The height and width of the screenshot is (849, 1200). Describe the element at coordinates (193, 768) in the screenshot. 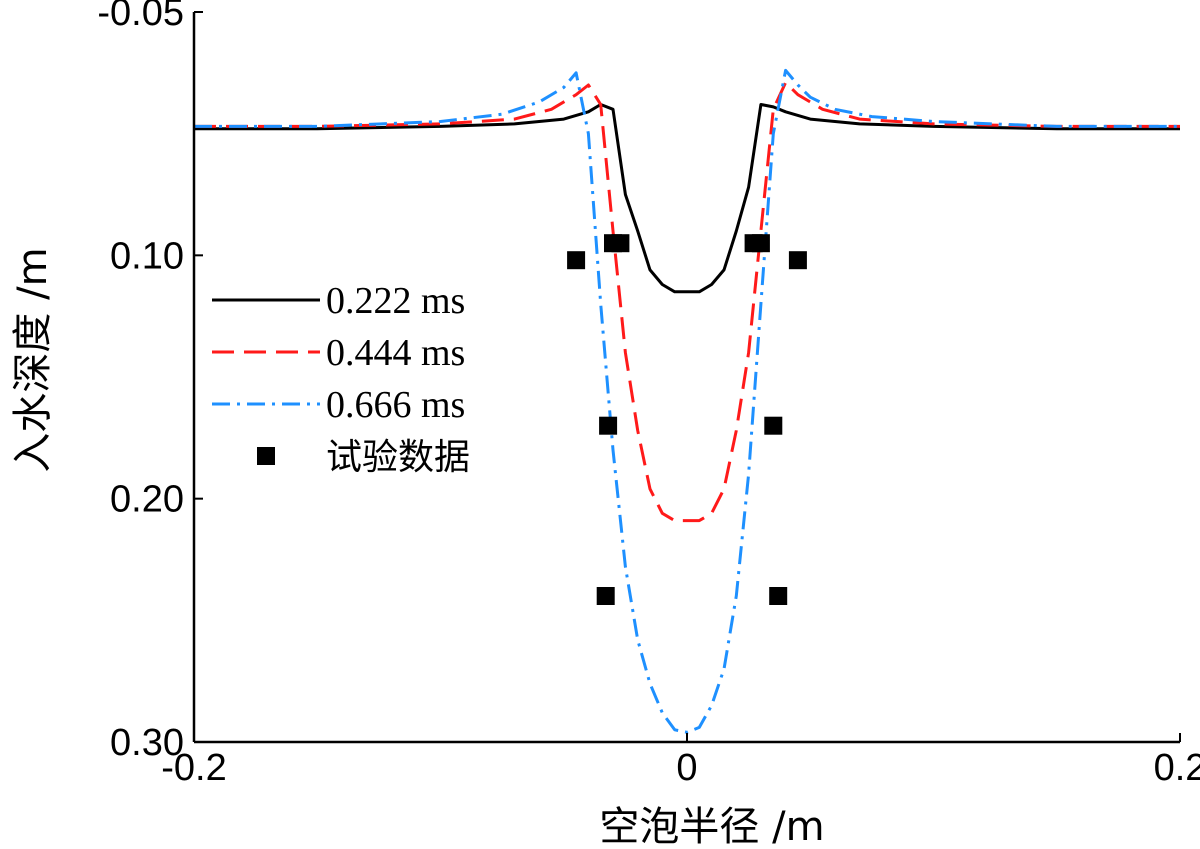

I see `x-tick-label: -0.2` at that location.